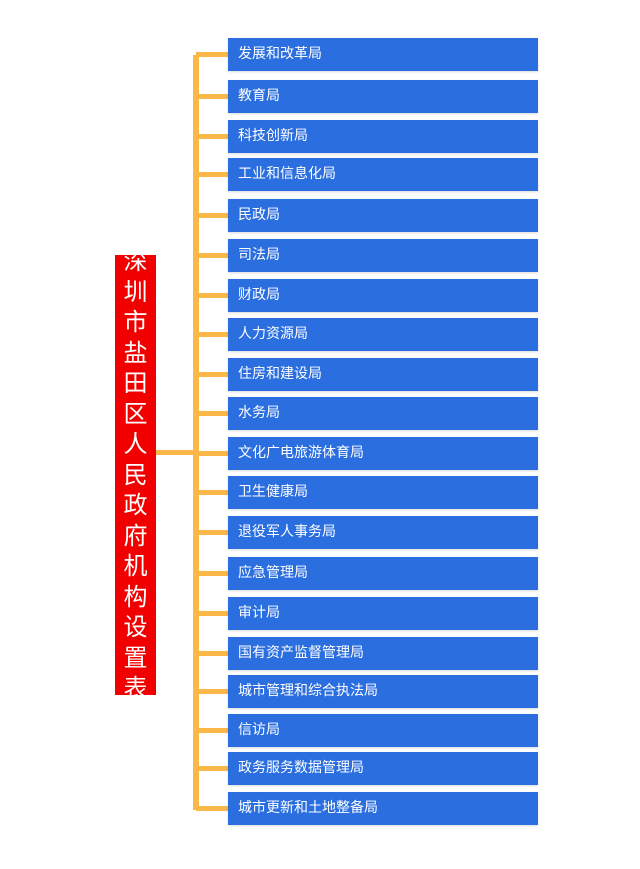 Image resolution: width=640 pixels, height=869 pixels. What do you see at coordinates (383, 613) in the screenshot?
I see `department-box: 审计局` at bounding box center [383, 613].